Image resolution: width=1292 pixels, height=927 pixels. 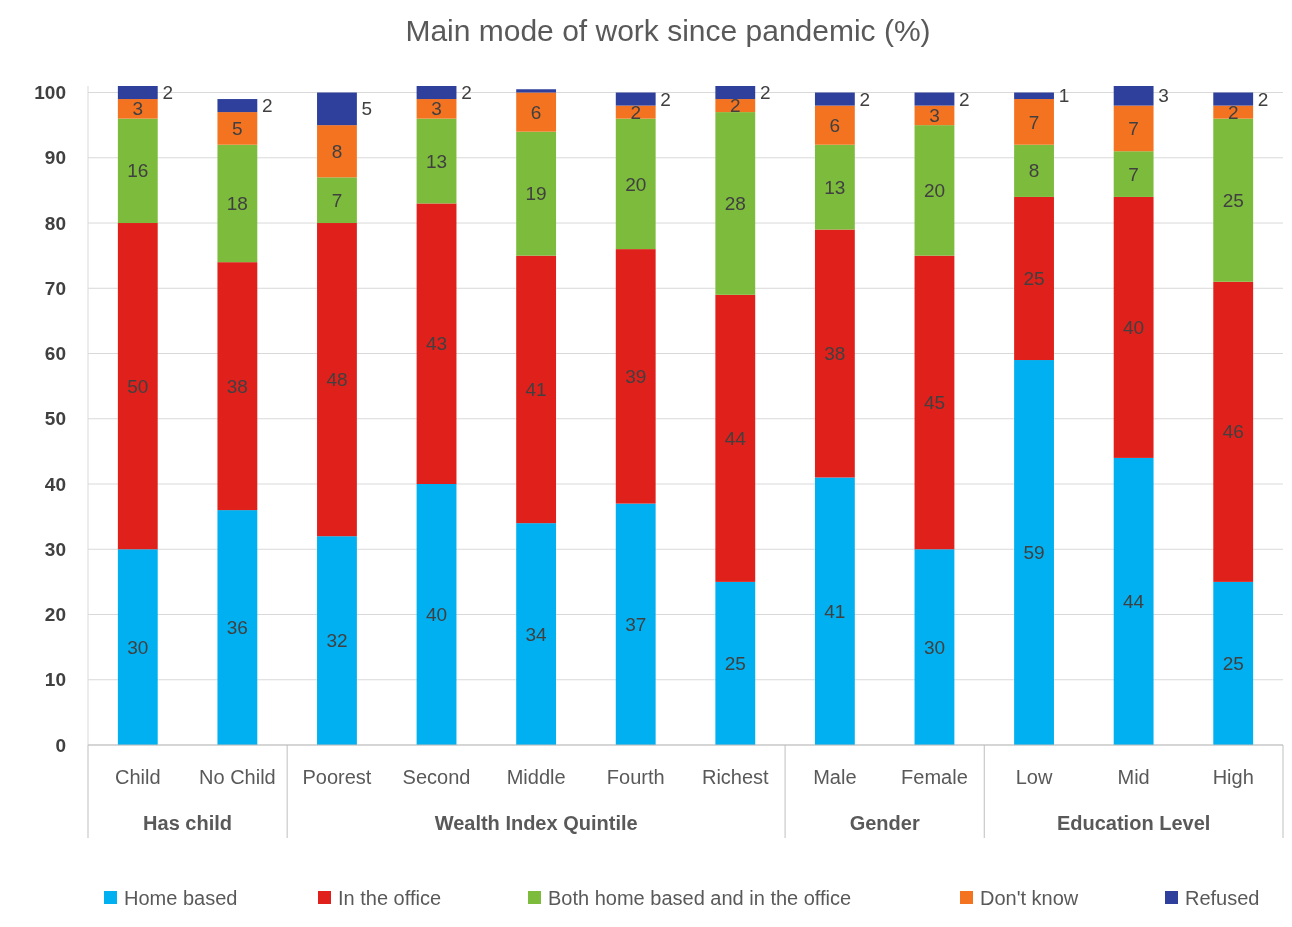 What do you see at coordinates (700, 898) in the screenshot?
I see `legend-label: Both home based and in the office` at bounding box center [700, 898].